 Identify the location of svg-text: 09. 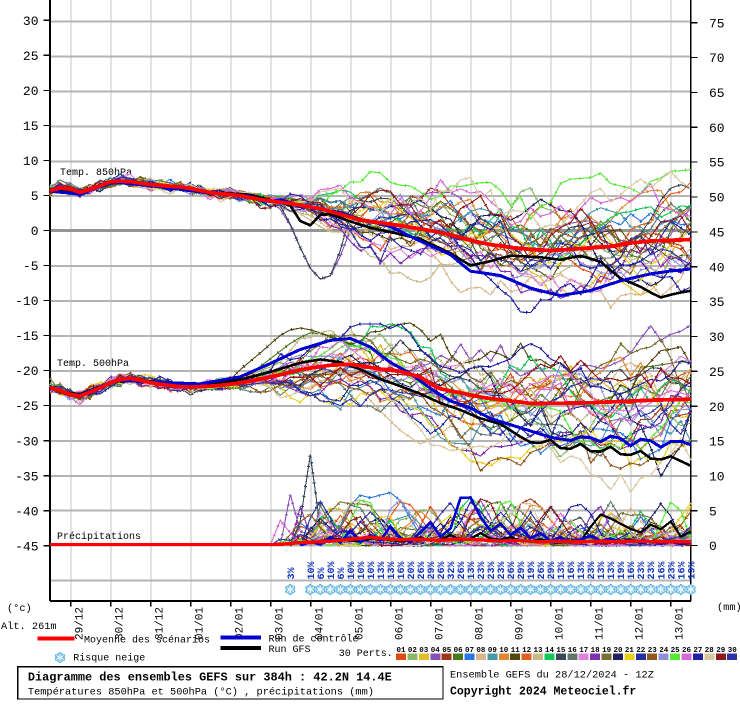
(493, 651).